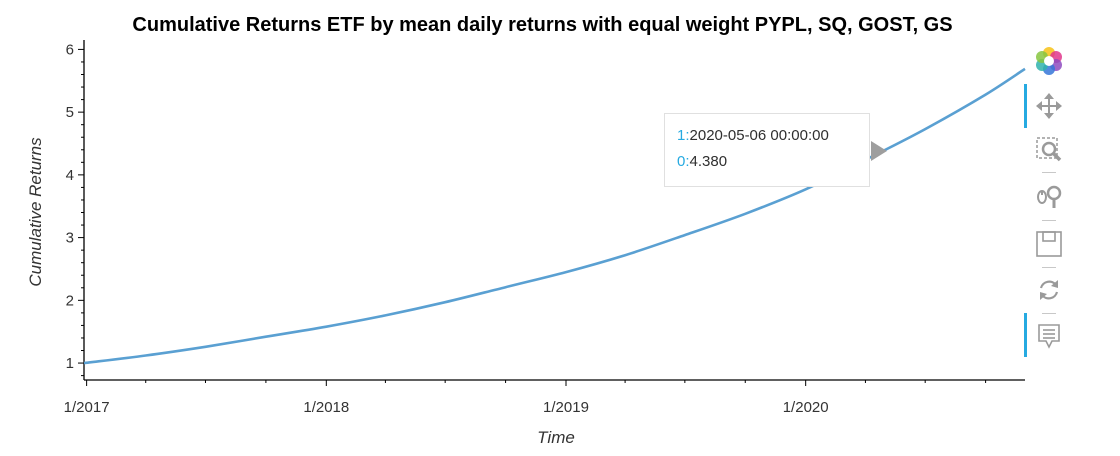 This screenshot has width=1120, height=456. What do you see at coordinates (806, 407) in the screenshot?
I see `x-tick-label: 1/2020` at bounding box center [806, 407].